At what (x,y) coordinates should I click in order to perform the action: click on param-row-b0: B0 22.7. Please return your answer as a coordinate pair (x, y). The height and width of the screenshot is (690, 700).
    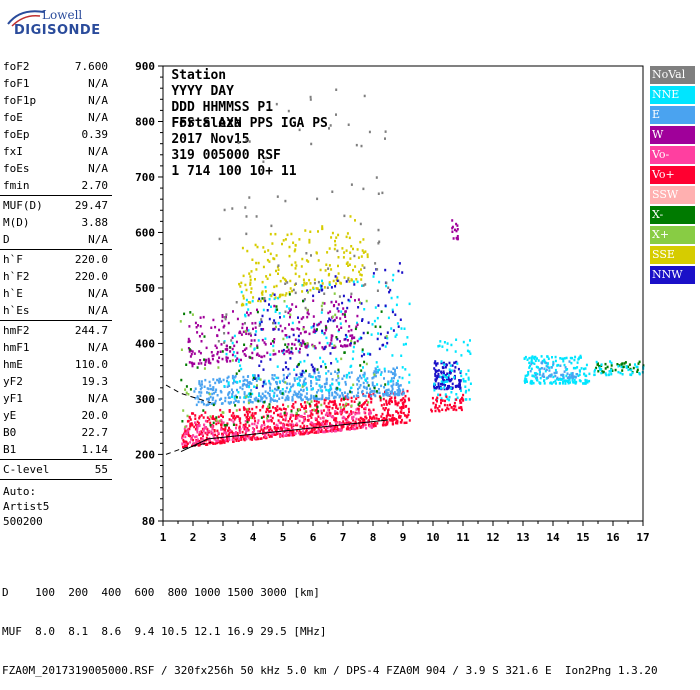
    Looking at the image, I should click on (56, 432).